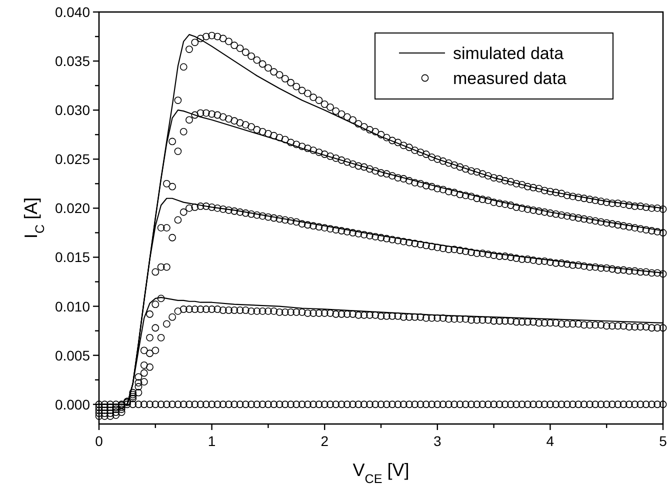 The width and height of the screenshot is (667, 500). I want to click on x-tick-label: 2, so click(324, 441).